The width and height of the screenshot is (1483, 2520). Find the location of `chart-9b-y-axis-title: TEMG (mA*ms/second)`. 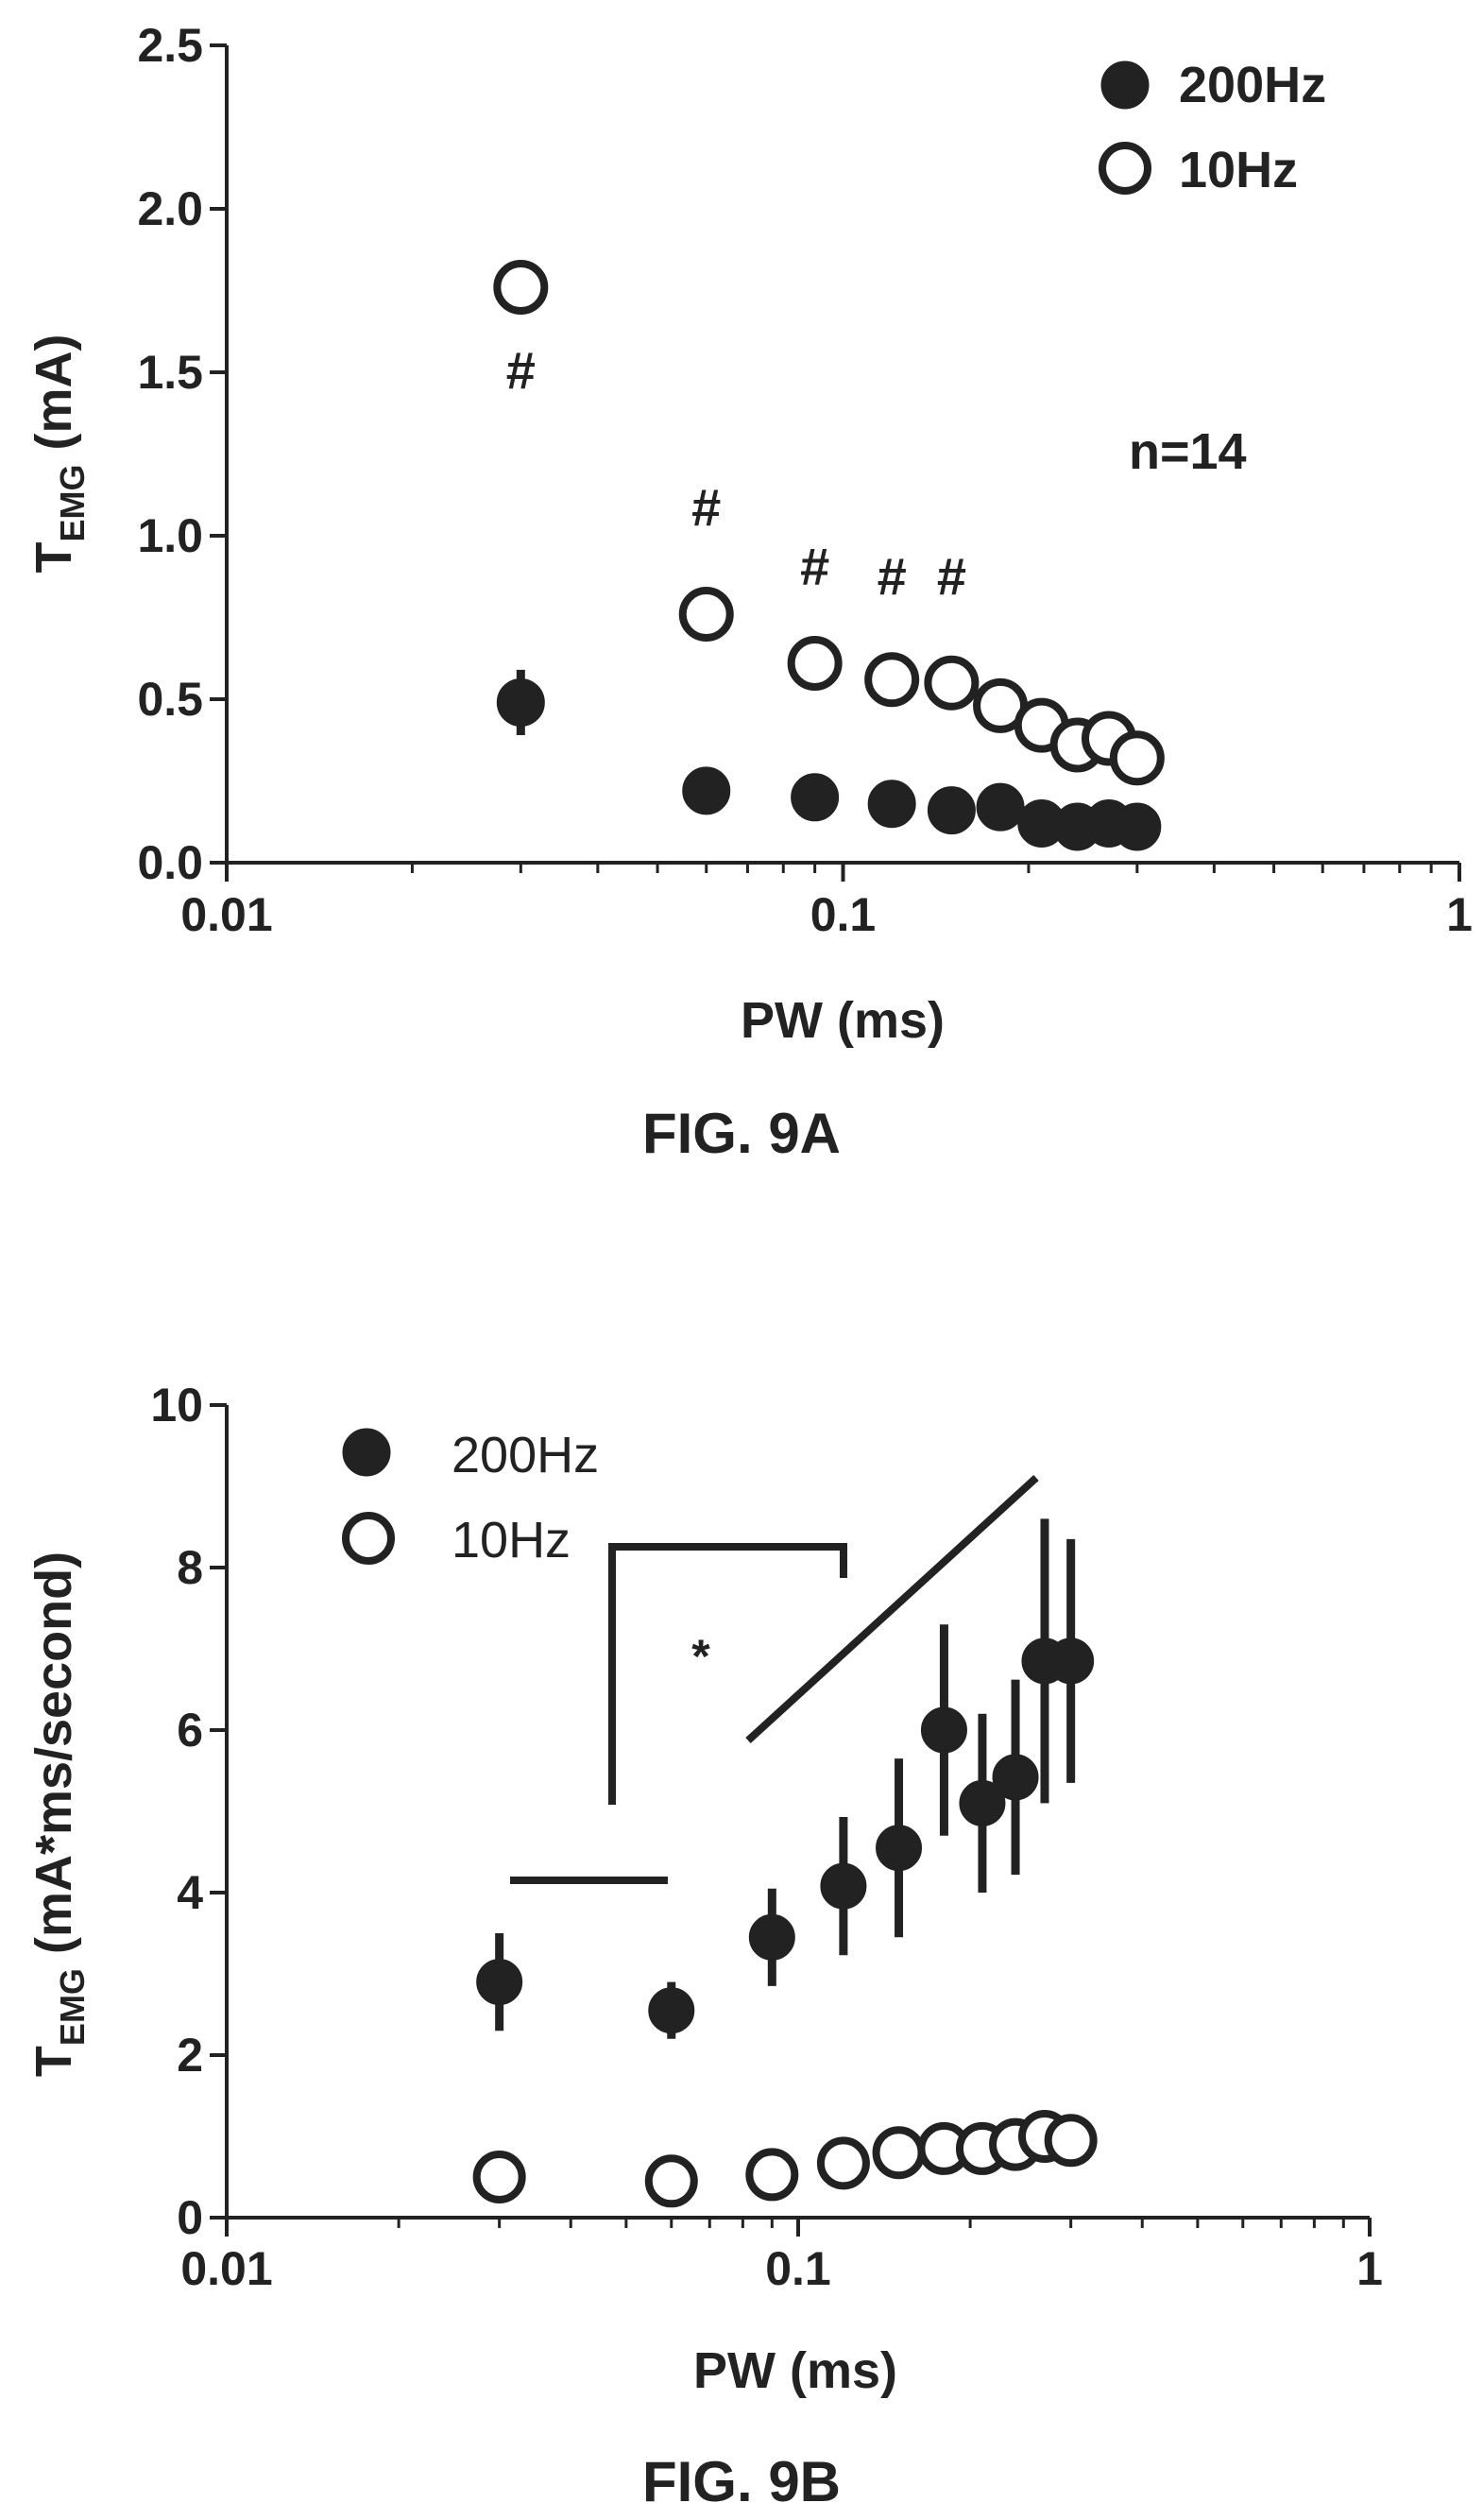

chart-9b-y-axis-title: TEMG (mA*ms/second) is located at coordinates (59, 1814).